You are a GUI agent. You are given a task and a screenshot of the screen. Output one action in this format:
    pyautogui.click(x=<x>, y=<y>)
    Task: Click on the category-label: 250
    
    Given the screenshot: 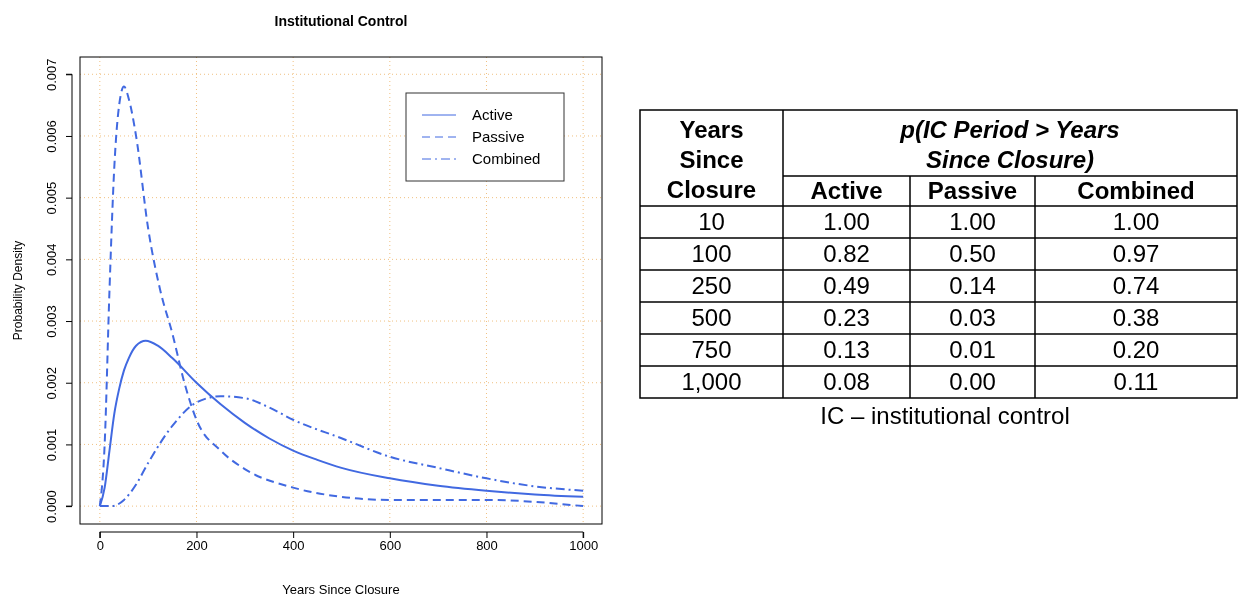 What is the action you would take?
    pyautogui.click(x=711, y=285)
    